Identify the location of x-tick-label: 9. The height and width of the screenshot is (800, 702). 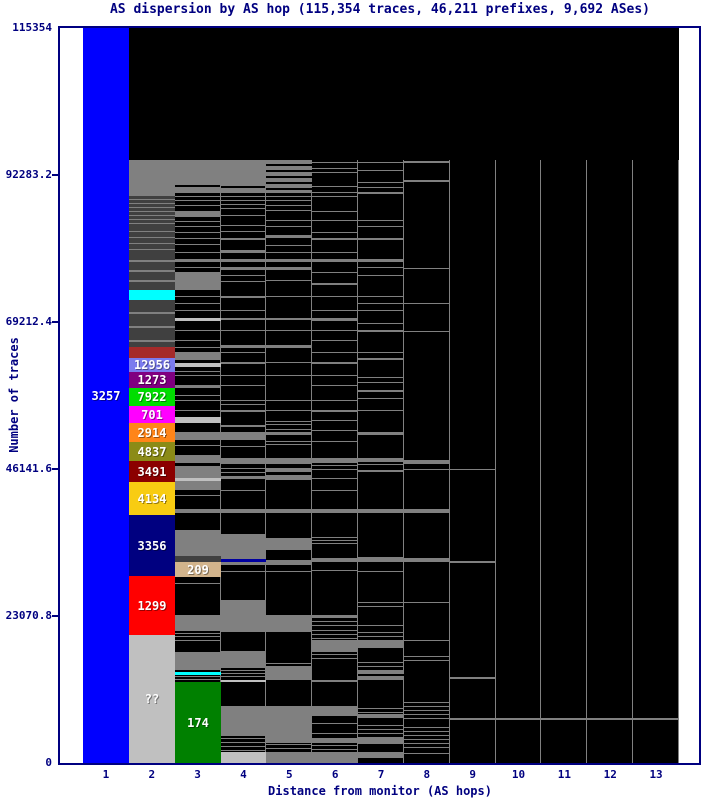
(472, 774).